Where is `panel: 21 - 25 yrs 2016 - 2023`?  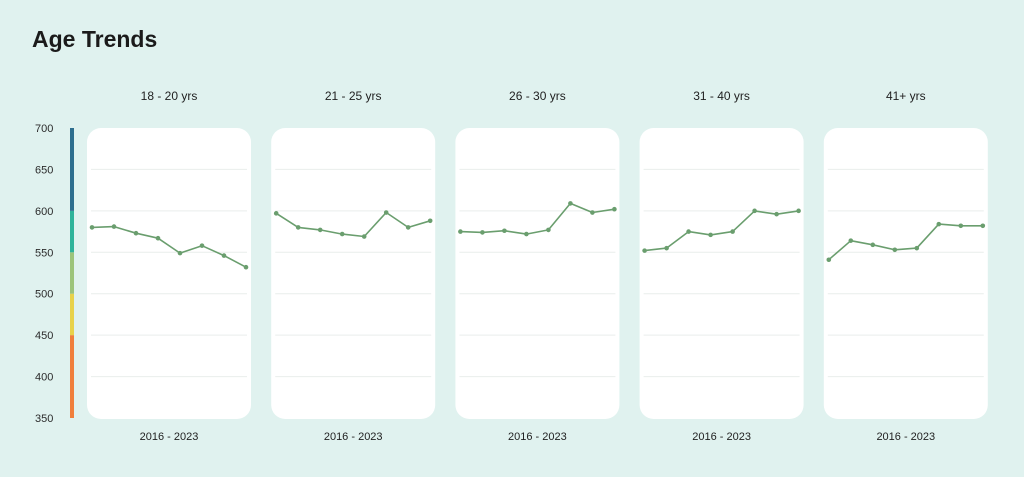 panel: 21 - 25 yrs 2016 - 2023 is located at coordinates (353, 266).